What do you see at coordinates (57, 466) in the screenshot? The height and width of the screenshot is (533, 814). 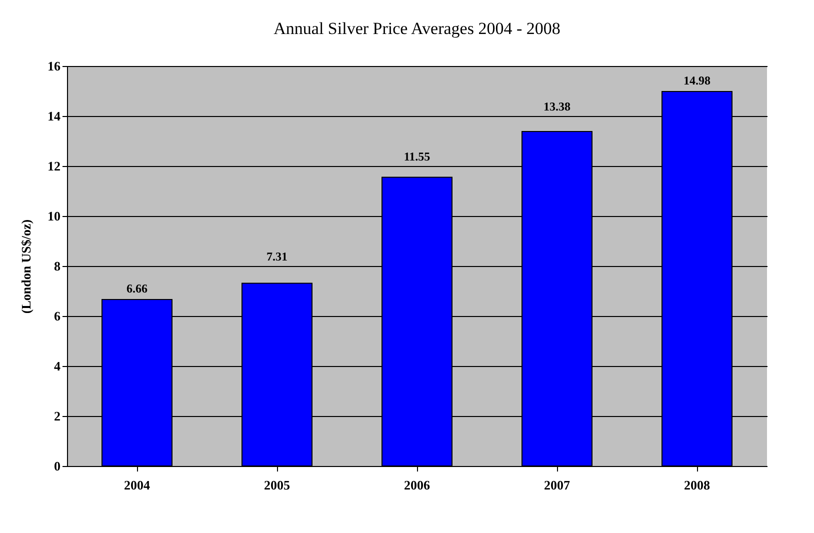 I see `y-tick-label: 0` at bounding box center [57, 466].